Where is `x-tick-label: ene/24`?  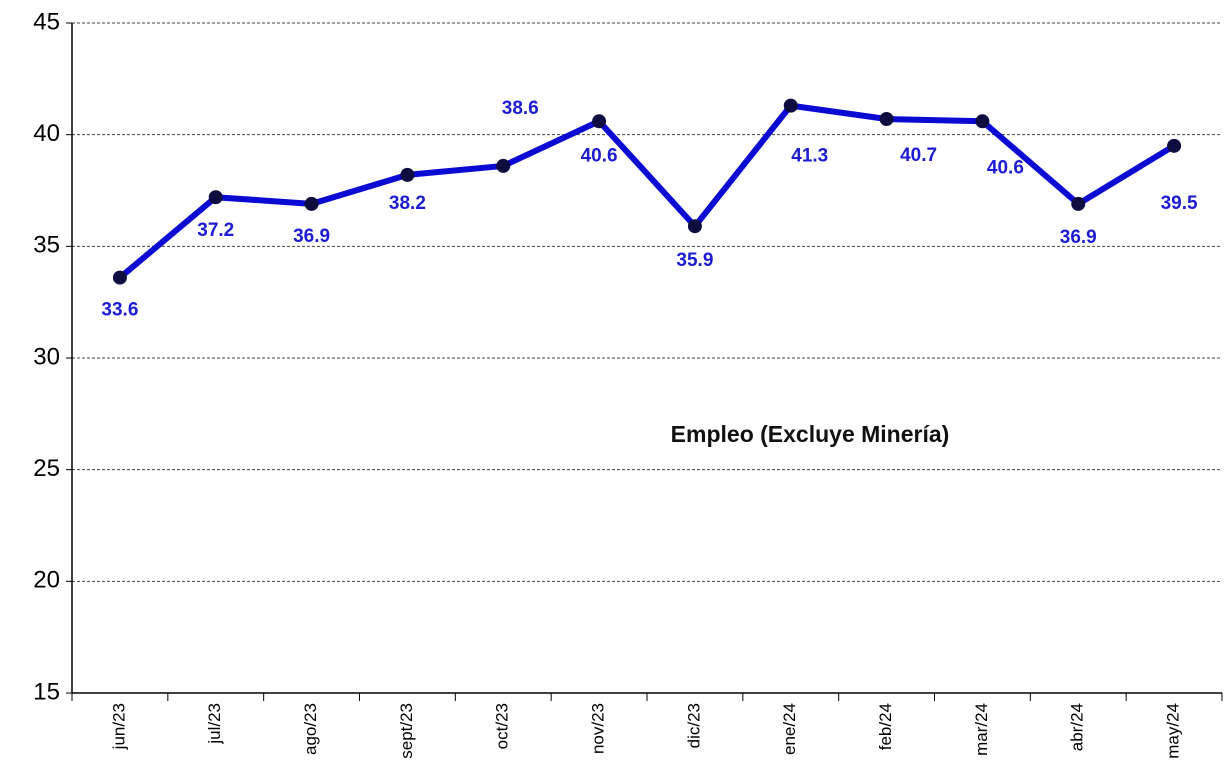 x-tick-label: ene/24 is located at coordinates (789, 729).